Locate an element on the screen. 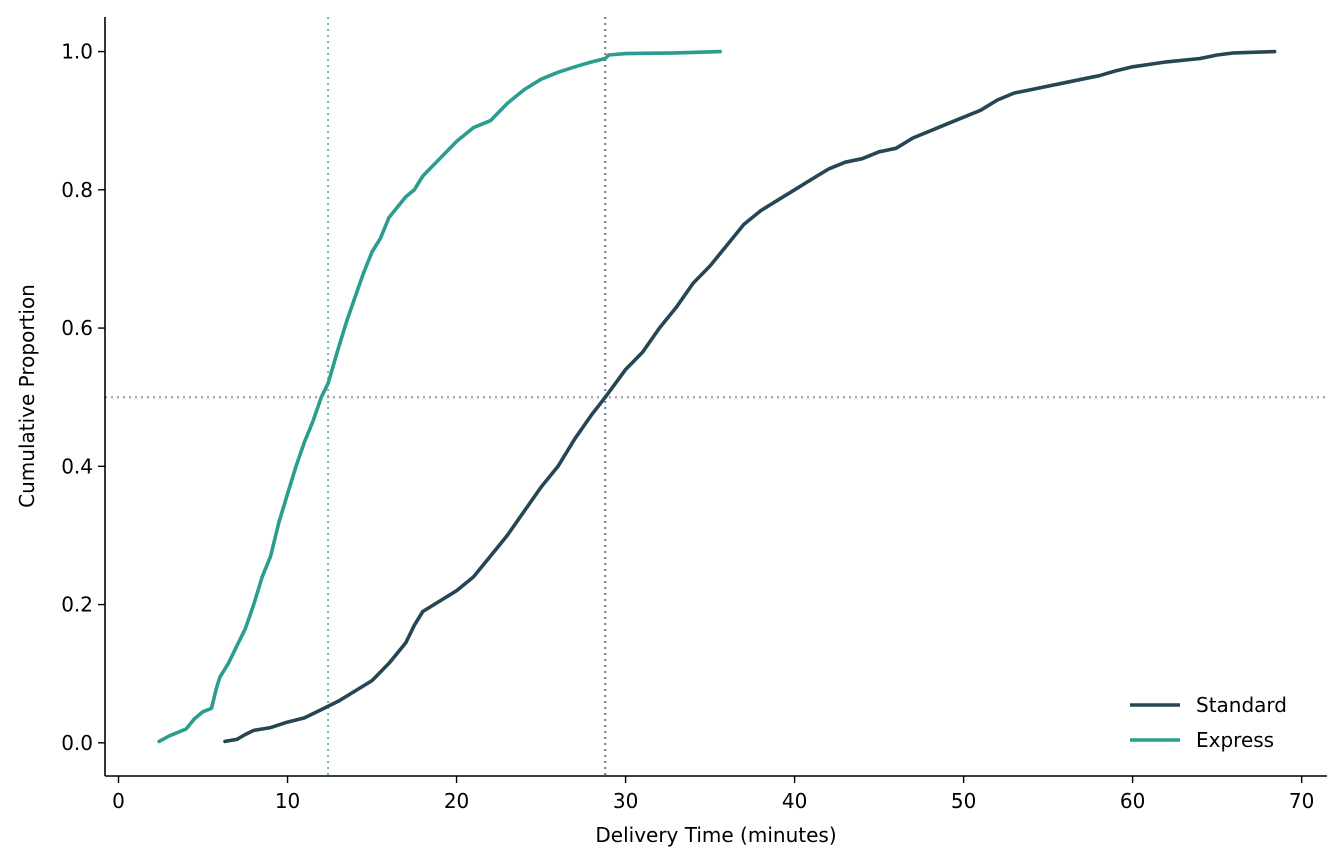 Image resolution: width=1342 pixels, height=866 pixels. legend-label-standard: Standard is located at coordinates (1241, 705).